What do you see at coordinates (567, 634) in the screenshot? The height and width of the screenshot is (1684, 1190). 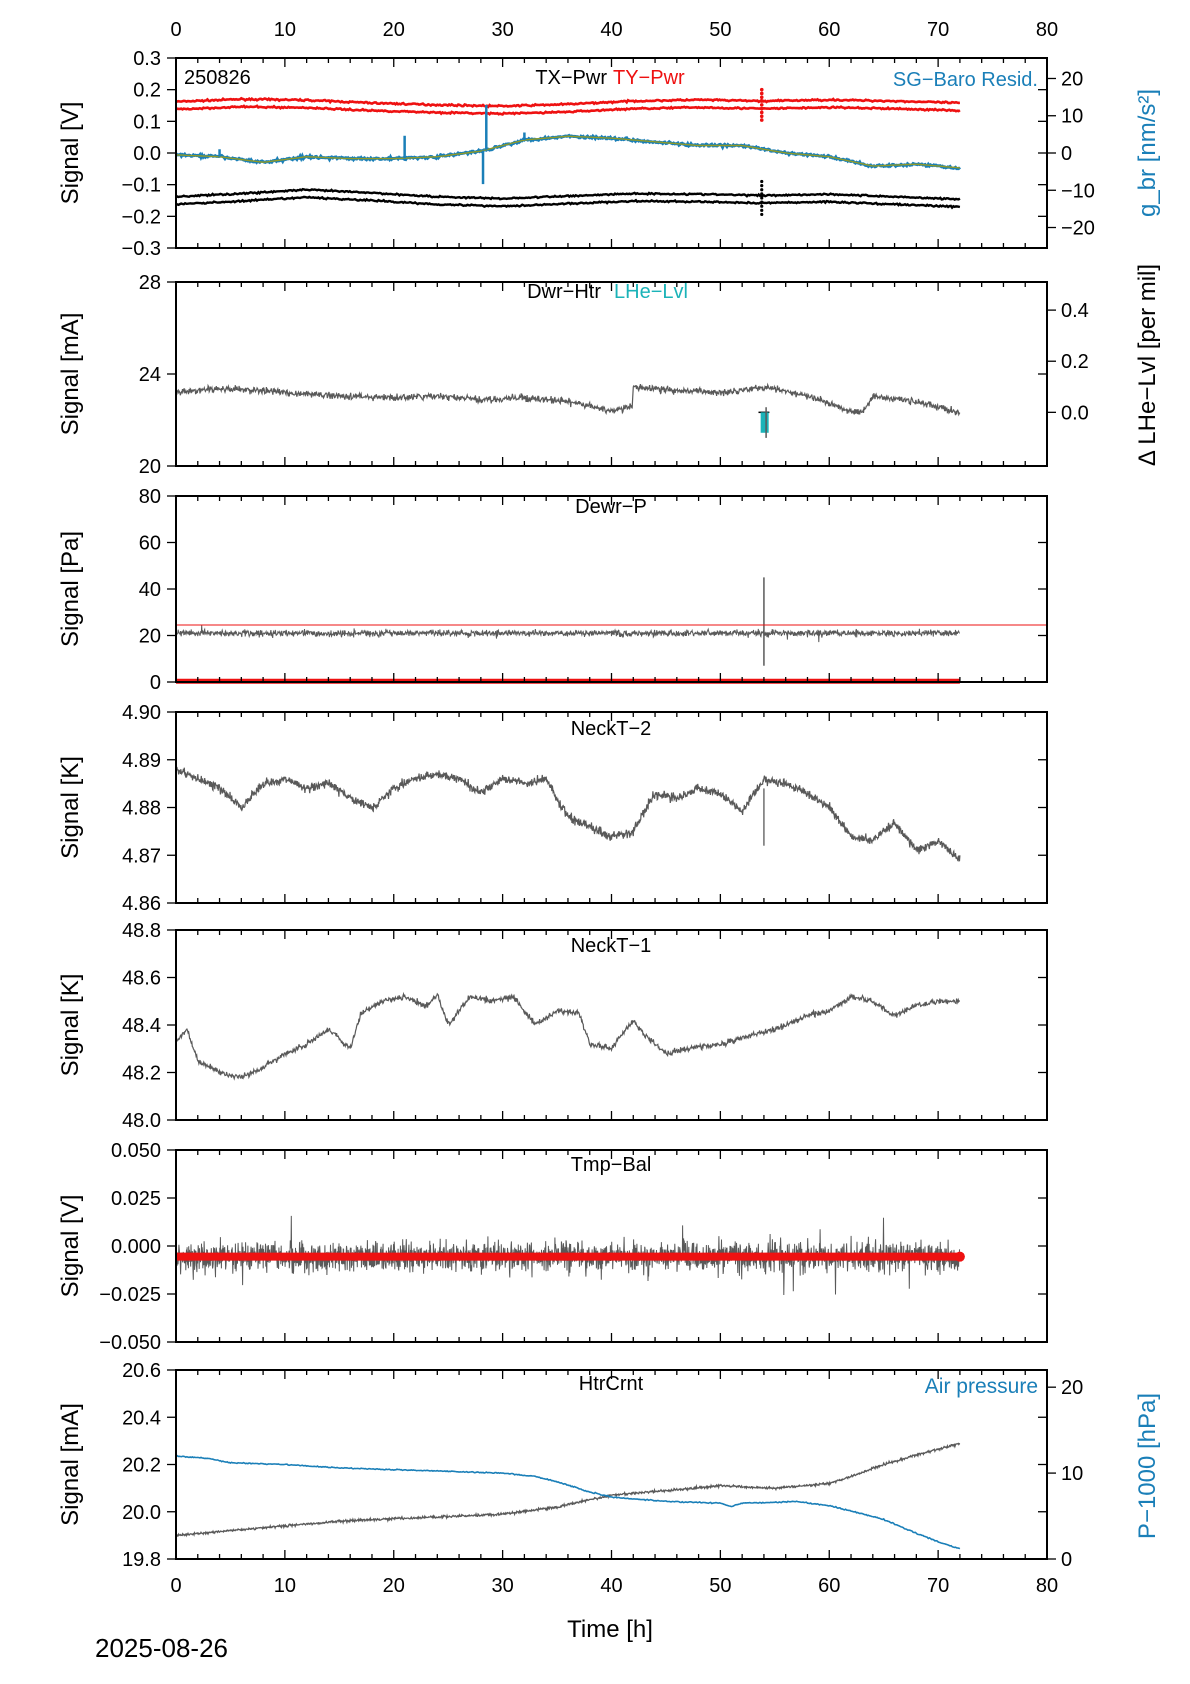 I see `dewr-p-trace` at bounding box center [567, 634].